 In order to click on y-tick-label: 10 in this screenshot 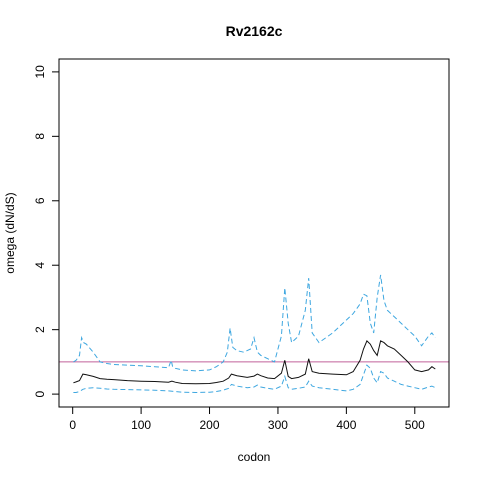, I will do `click(40, 72)`.